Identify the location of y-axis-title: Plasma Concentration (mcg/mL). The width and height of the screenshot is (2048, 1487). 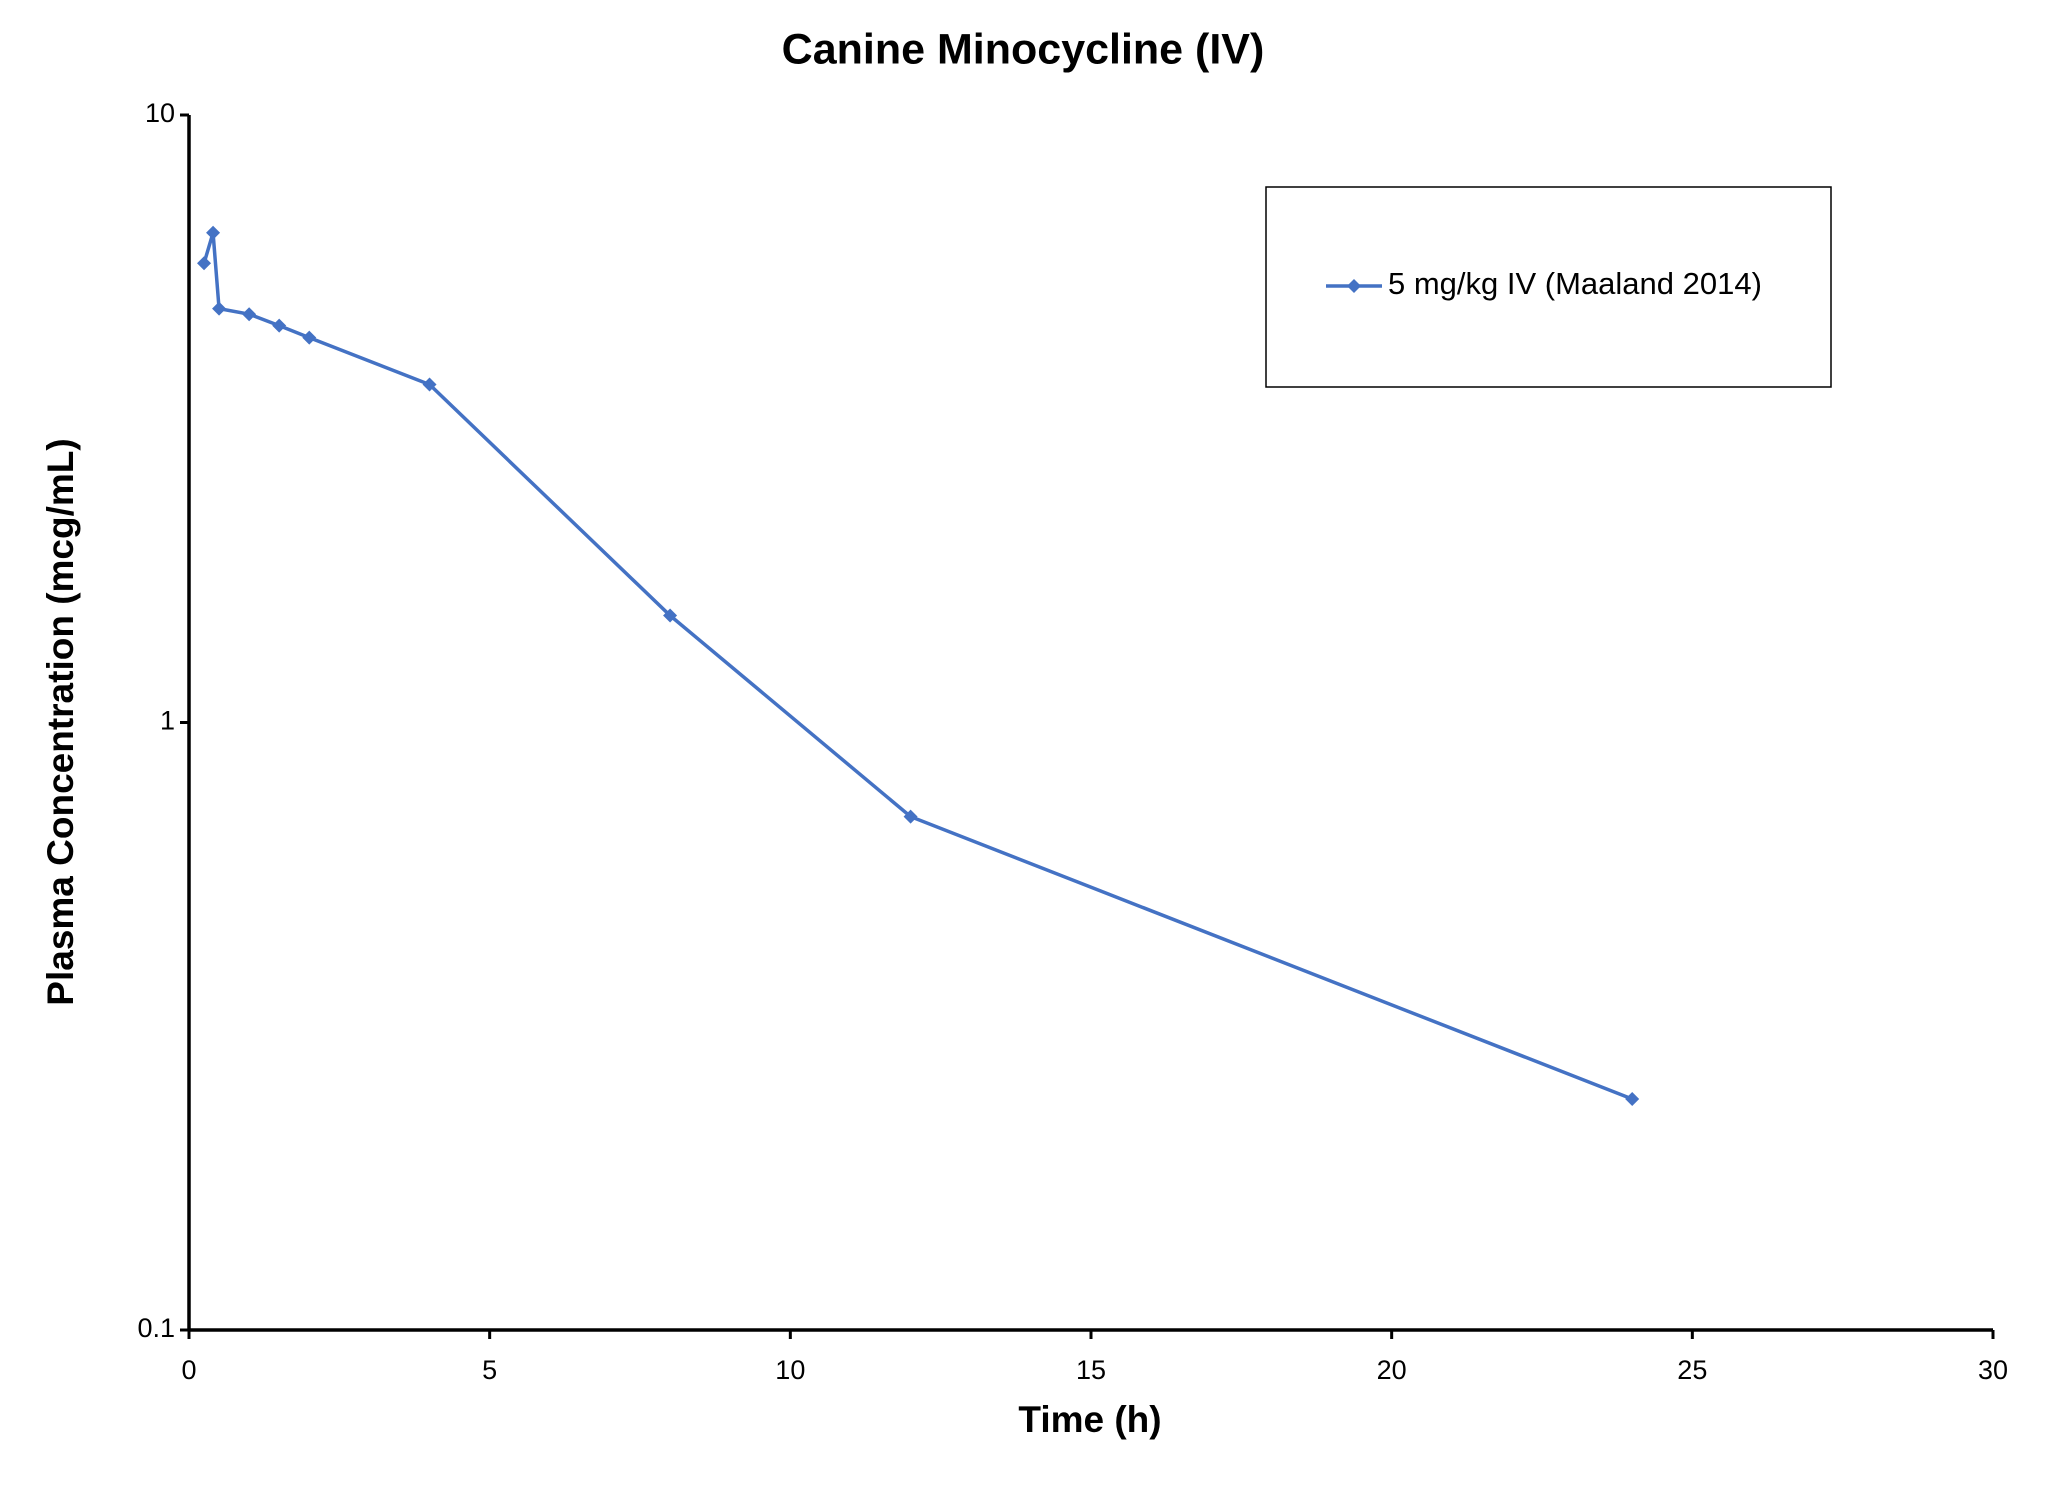
(60, 721).